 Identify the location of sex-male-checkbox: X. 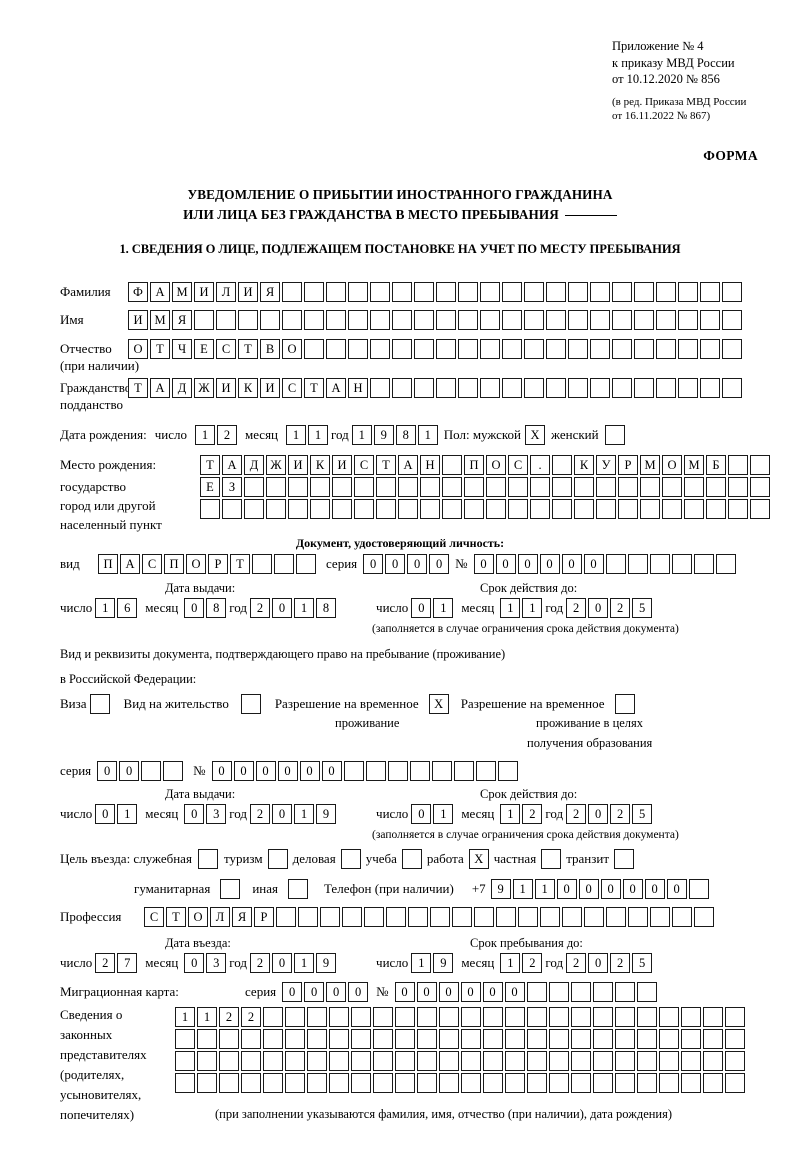
(535, 435).